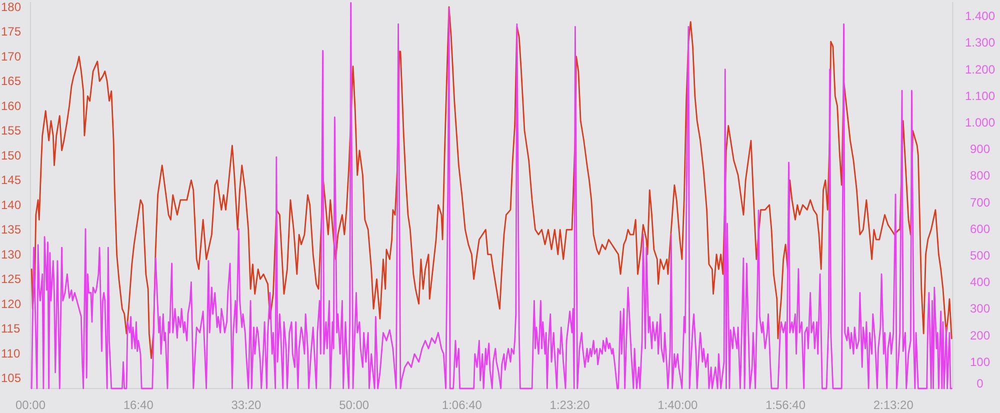 This screenshot has height=413, width=1000. What do you see at coordinates (980, 383) in the screenshot?
I see `y2-tick-label: 0` at bounding box center [980, 383].